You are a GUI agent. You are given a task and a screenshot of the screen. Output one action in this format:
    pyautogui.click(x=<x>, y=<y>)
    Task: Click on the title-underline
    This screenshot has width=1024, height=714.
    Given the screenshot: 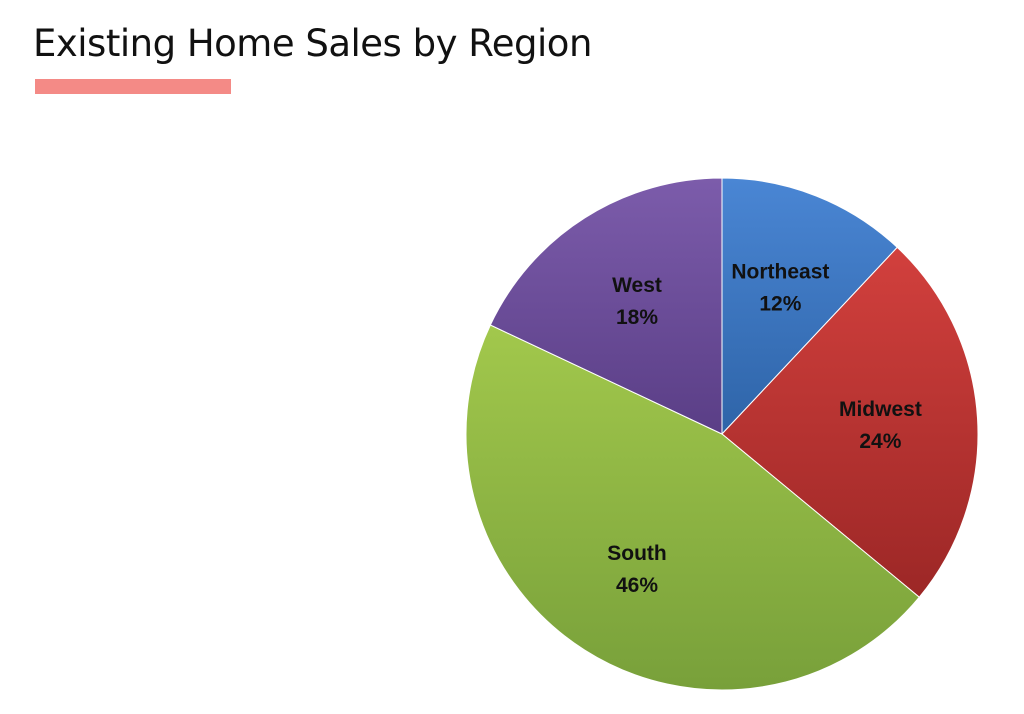 What is the action you would take?
    pyautogui.click(x=133, y=86)
    